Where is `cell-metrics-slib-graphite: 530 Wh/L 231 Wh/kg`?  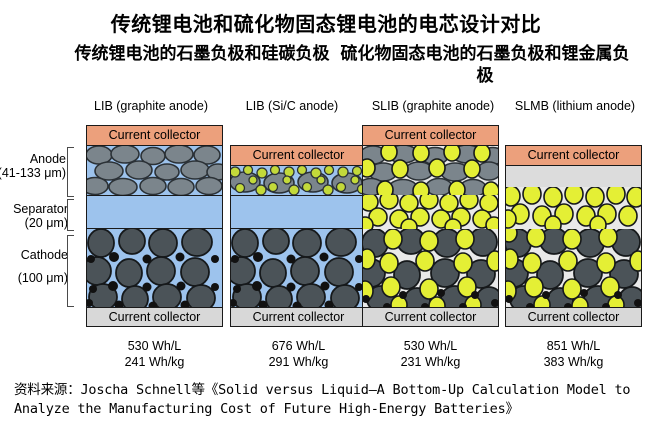
cell-metrics-slib-graphite: 530 Wh/L 231 Wh/kg is located at coordinates (430, 354).